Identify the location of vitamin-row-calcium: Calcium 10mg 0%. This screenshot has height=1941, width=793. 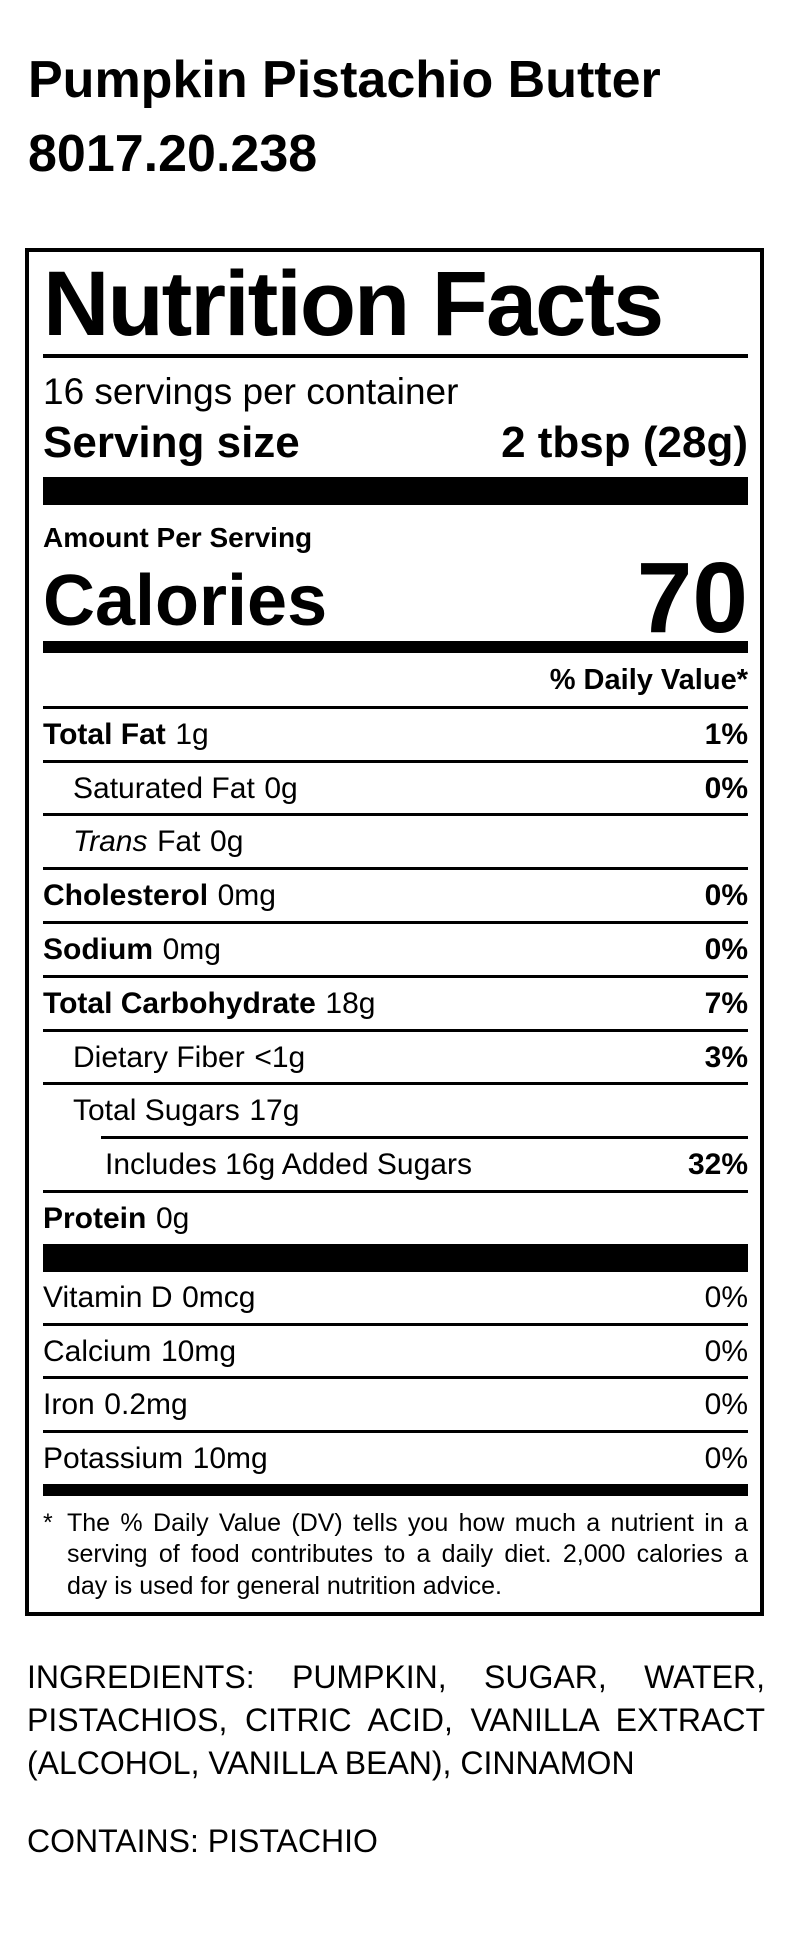
(395, 1353).